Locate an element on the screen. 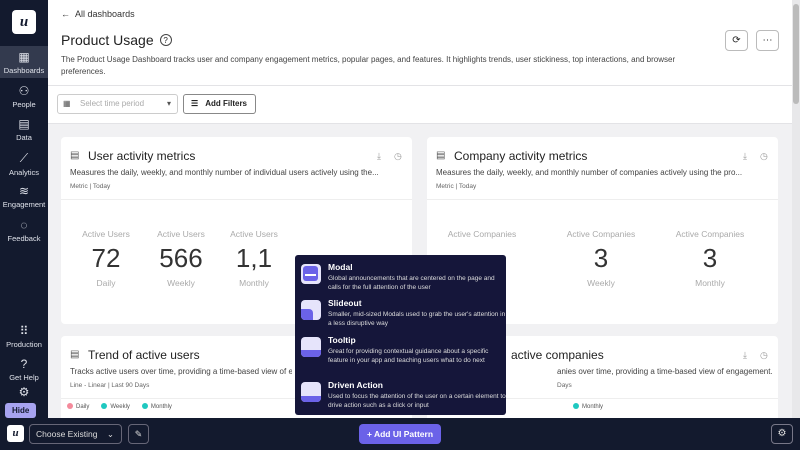 This screenshot has height=450, width=800. sidebar-item-analytics: ⟋ Analytics is located at coordinates (24, 164).